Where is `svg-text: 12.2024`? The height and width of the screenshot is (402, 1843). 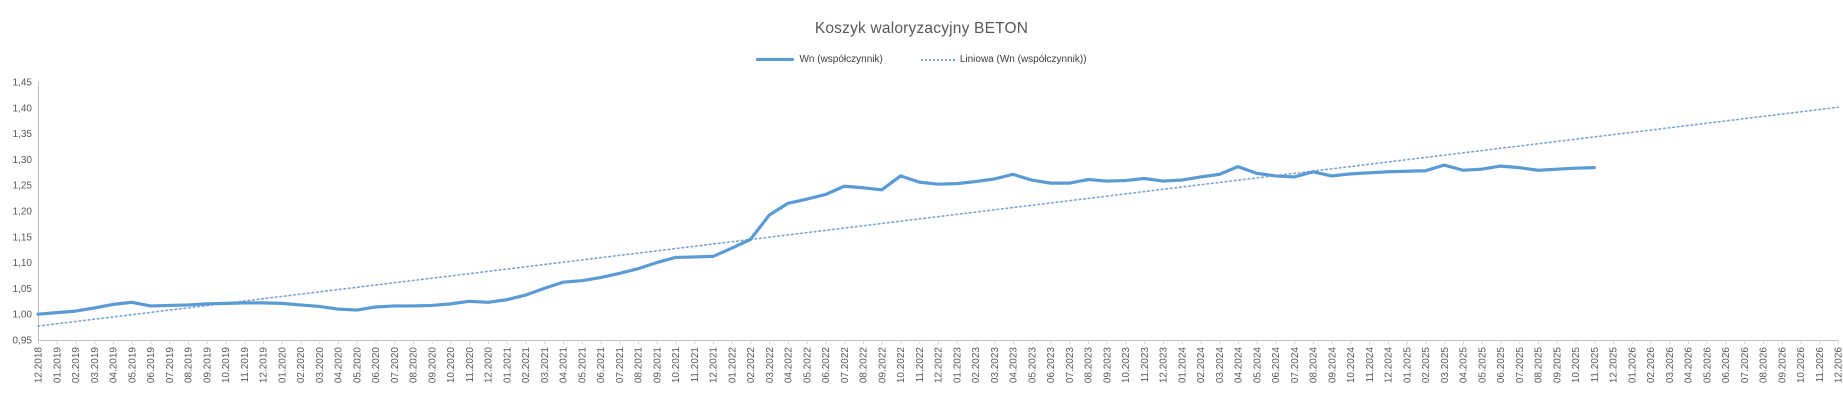 svg-text: 12.2024 is located at coordinates (1389, 365).